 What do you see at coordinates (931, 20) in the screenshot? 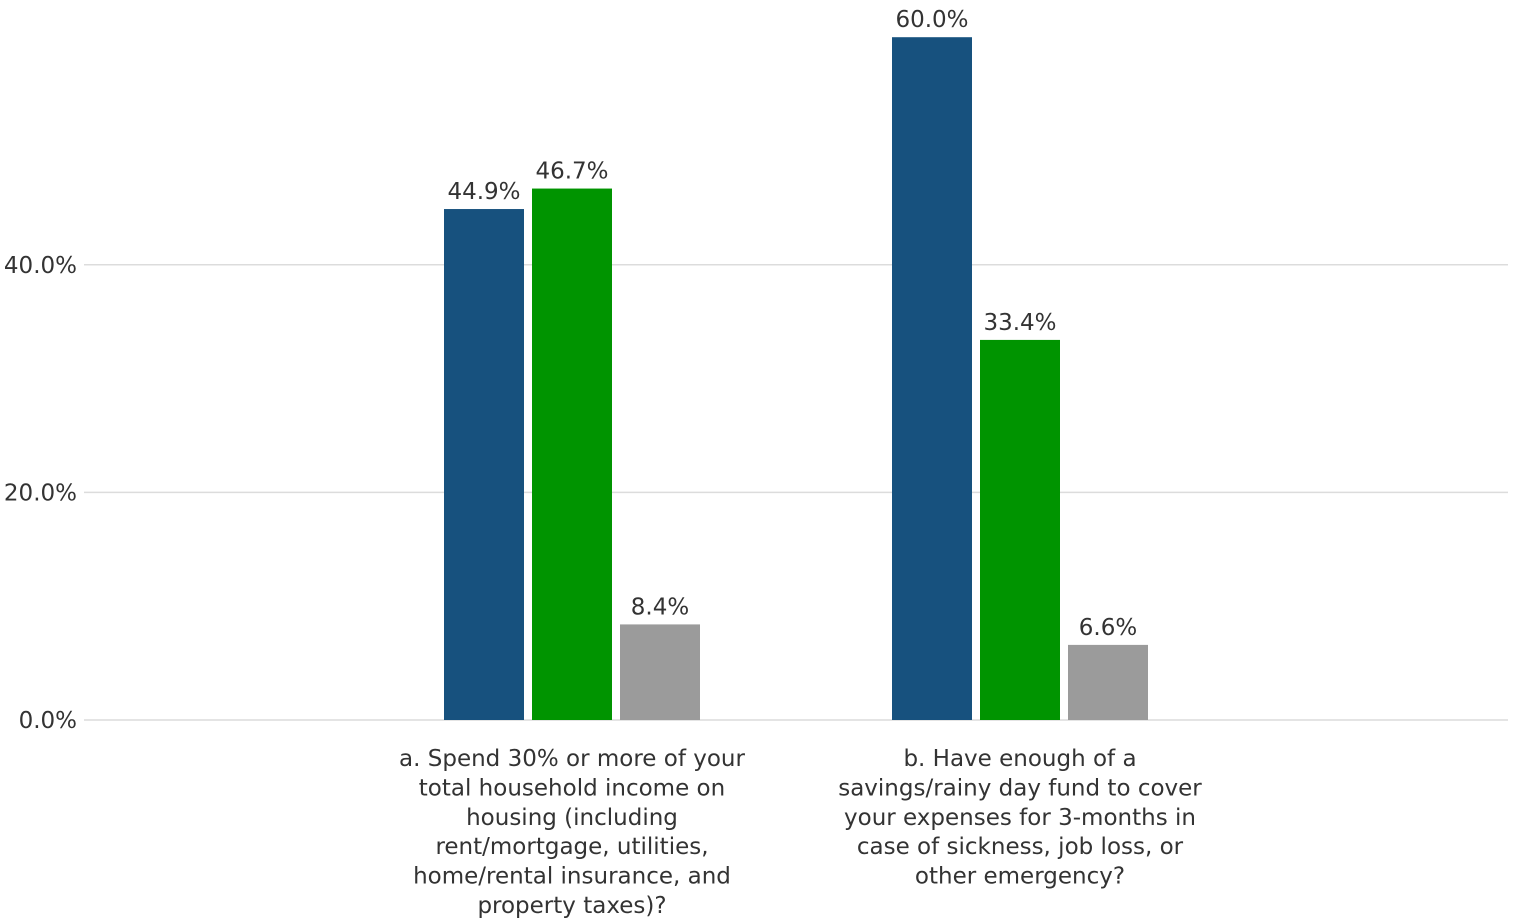
I see `data-label: 60.0%` at bounding box center [931, 20].